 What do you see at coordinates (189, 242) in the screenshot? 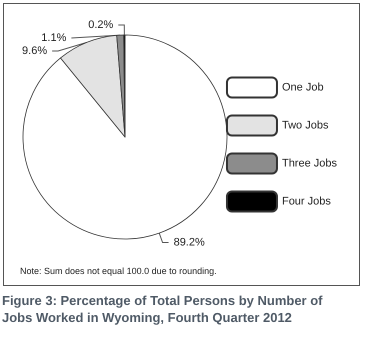
I see `data-label: 89.2%` at bounding box center [189, 242].